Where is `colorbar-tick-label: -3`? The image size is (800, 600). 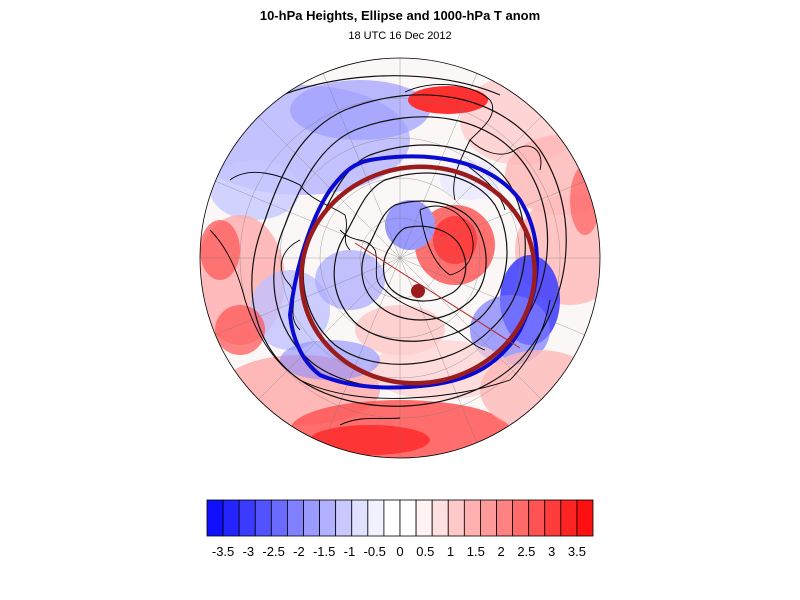 colorbar-tick-label: -3 is located at coordinates (249, 551).